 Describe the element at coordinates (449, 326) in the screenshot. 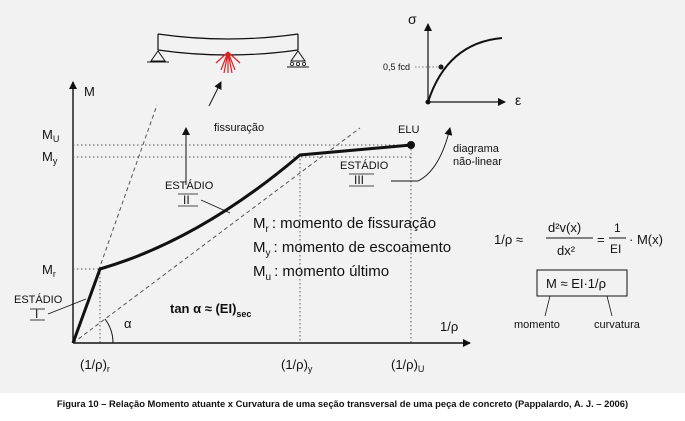

I see `x-axis-label: 1/ρ` at that location.